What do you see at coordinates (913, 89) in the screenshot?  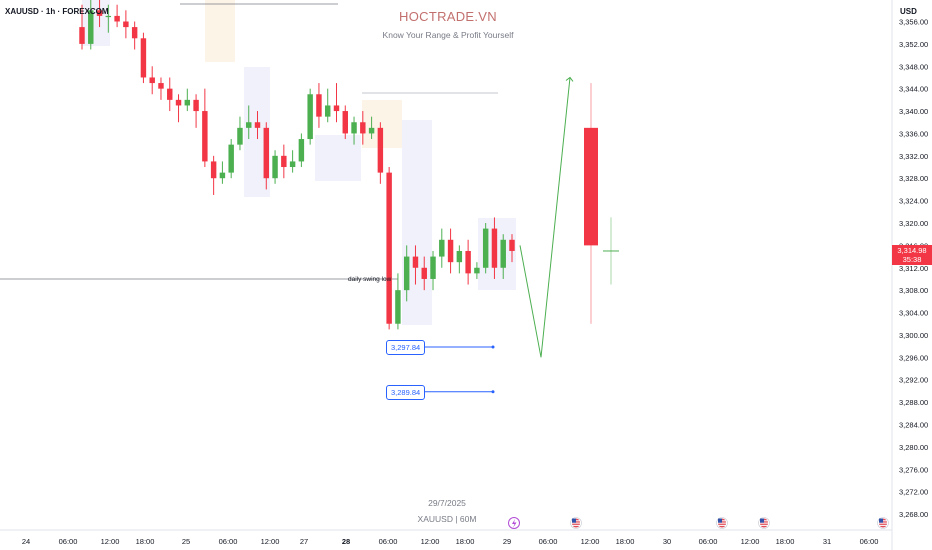 I see `price-tick-label: 3,344.00` at bounding box center [913, 89].